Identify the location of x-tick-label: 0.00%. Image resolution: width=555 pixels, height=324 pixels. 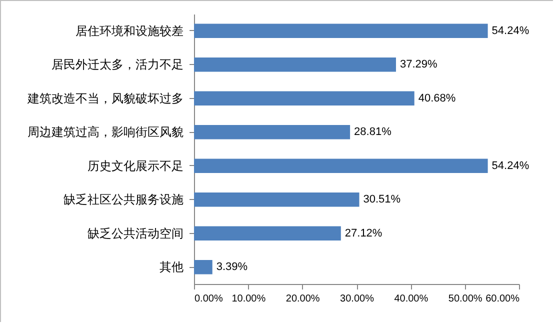
(208, 299).